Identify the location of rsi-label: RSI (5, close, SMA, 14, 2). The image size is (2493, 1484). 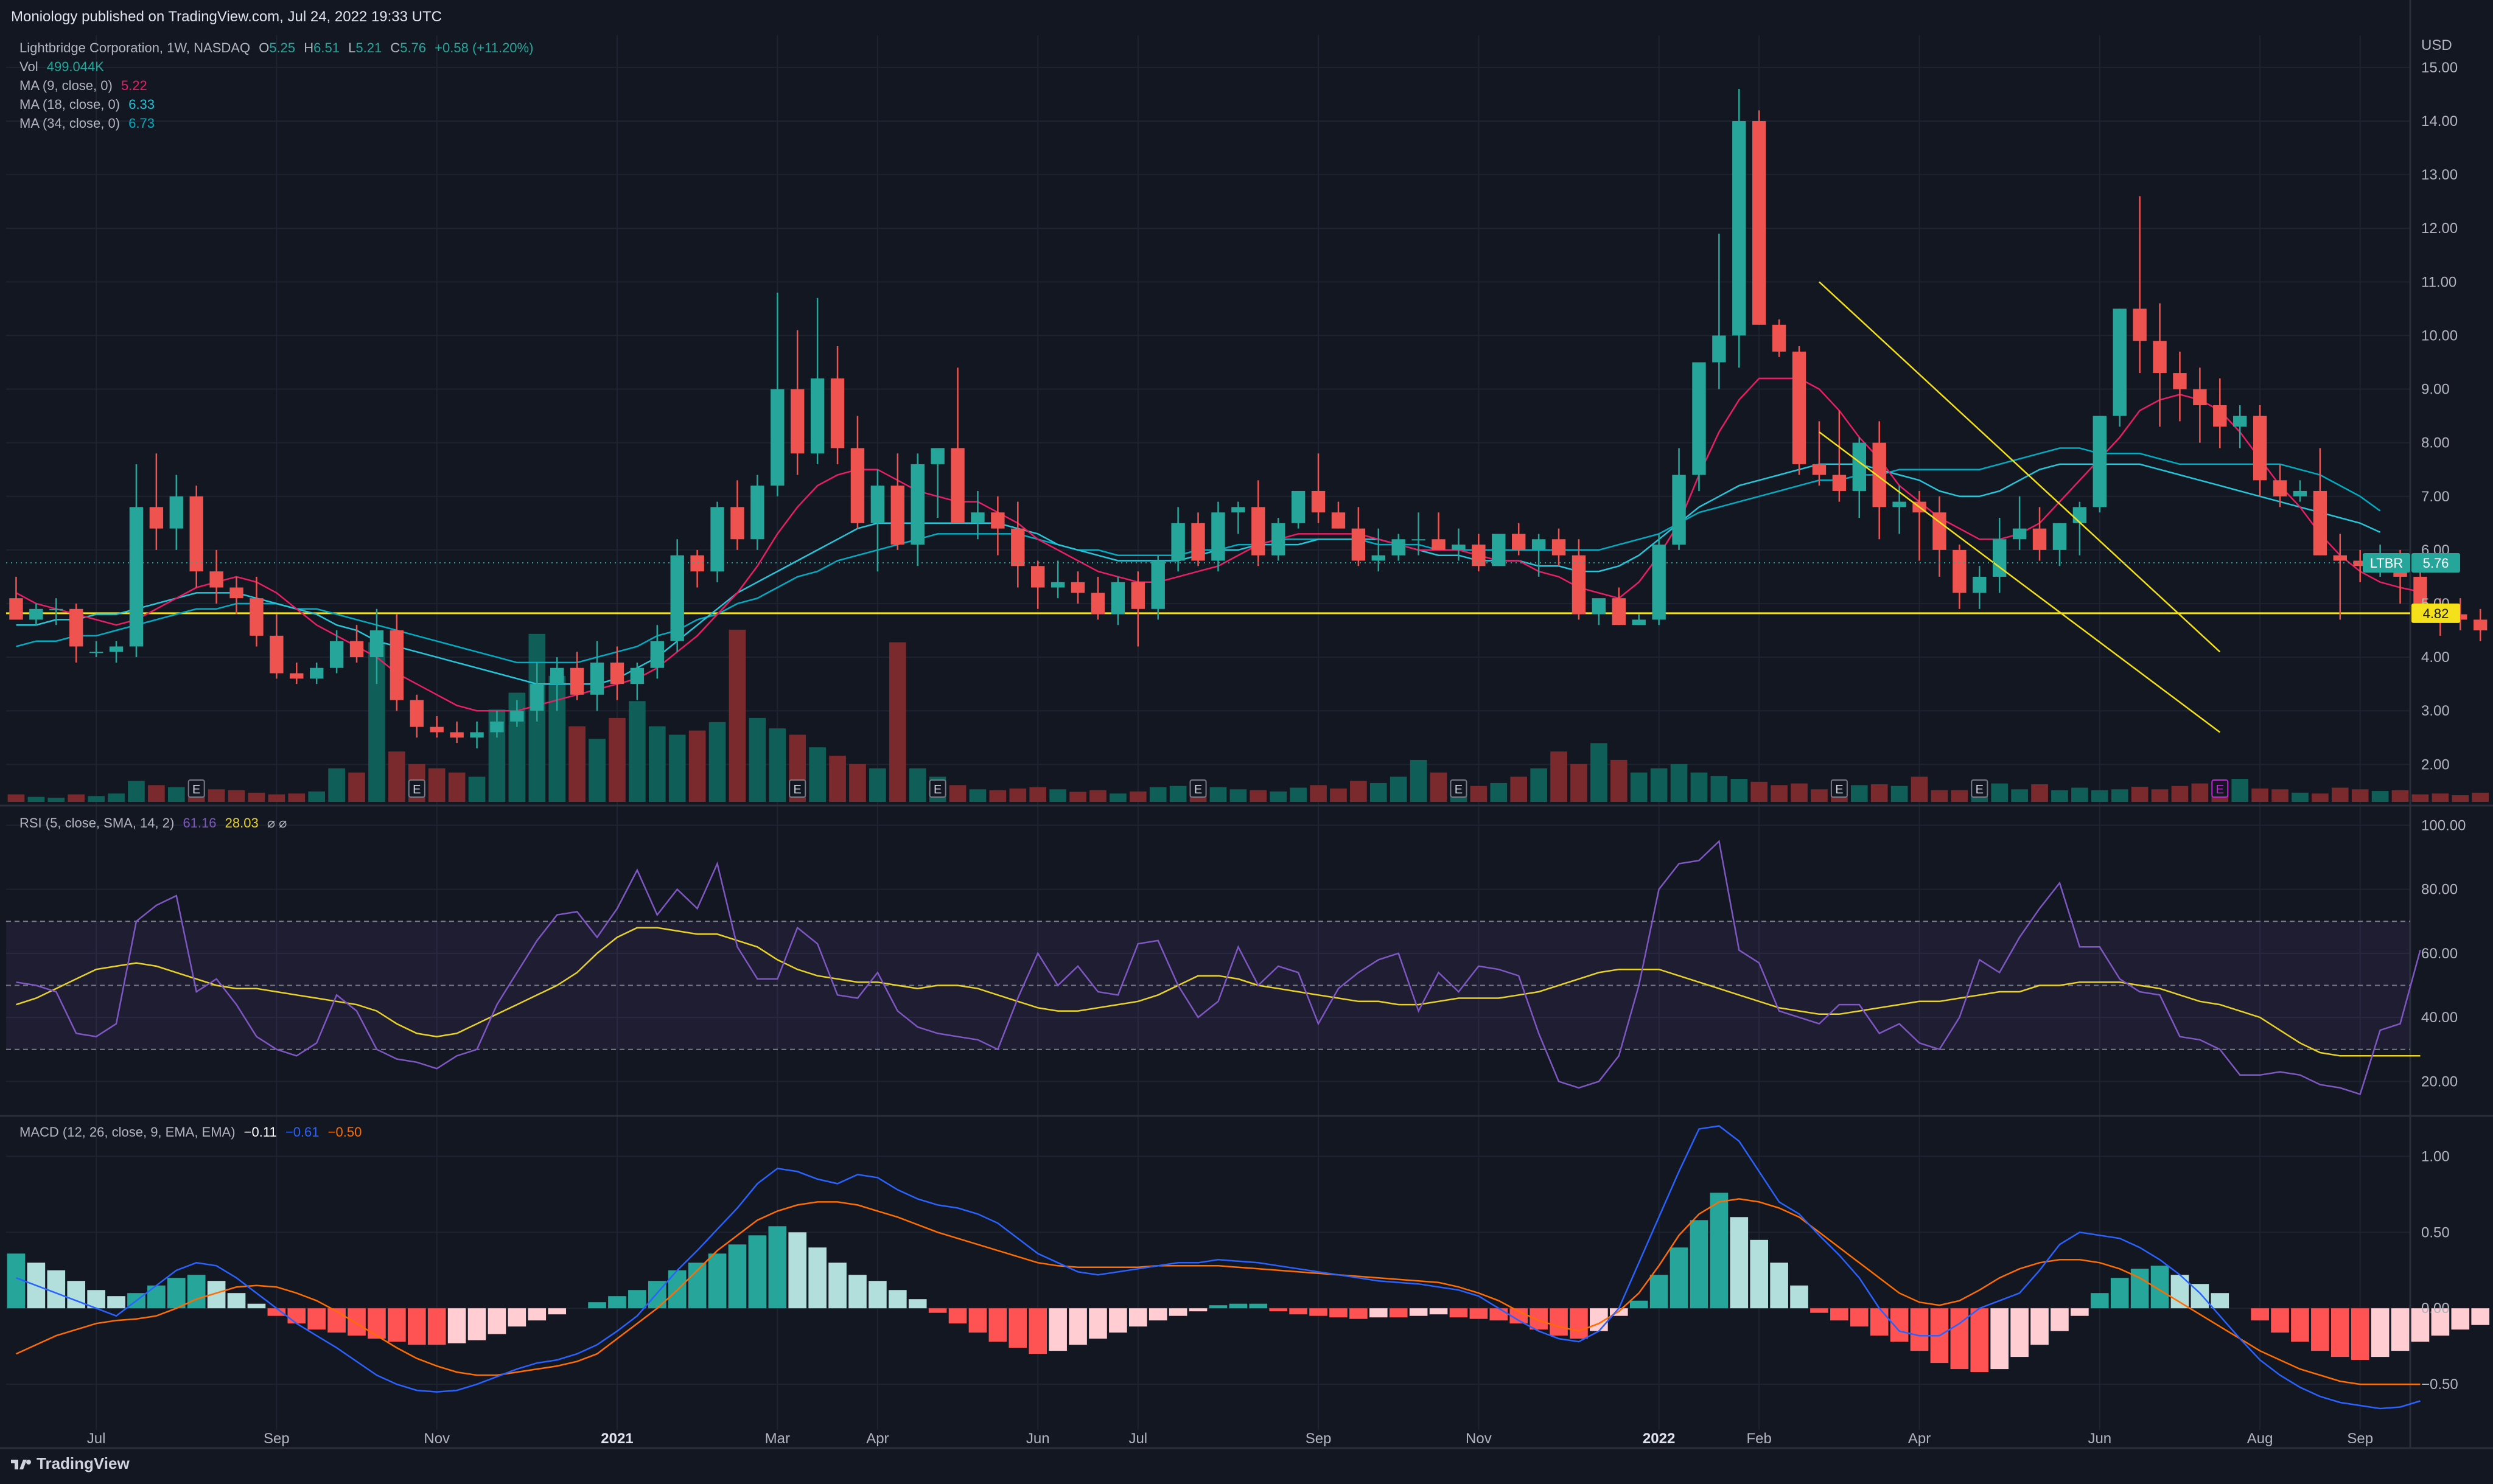
(97, 823).